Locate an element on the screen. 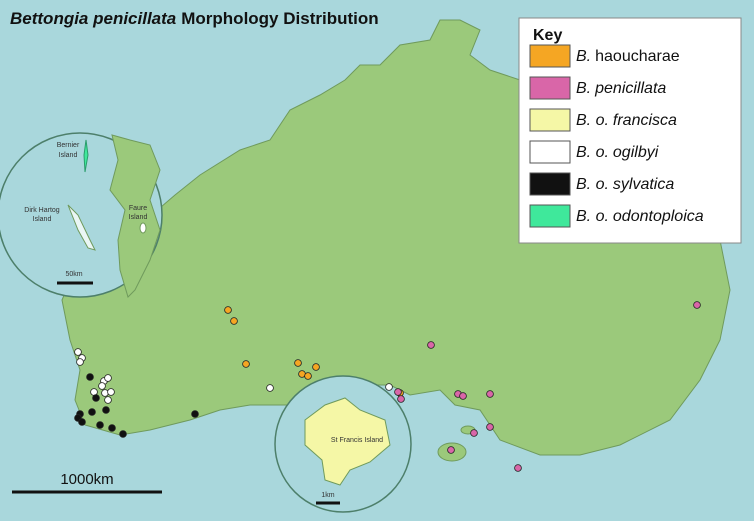 The image size is (754, 521). inset-label: Bernier is located at coordinates (68, 145).